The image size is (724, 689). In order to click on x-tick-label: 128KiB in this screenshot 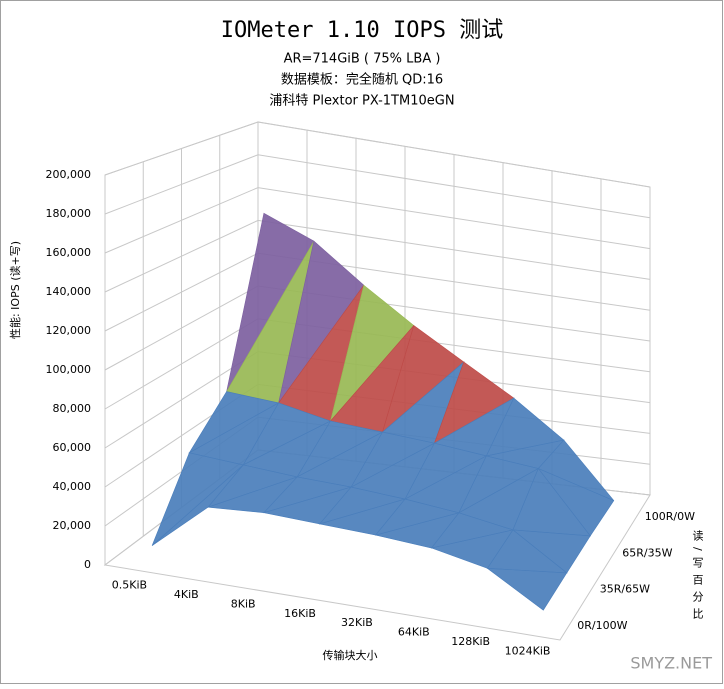, I will do `click(470, 641)`.